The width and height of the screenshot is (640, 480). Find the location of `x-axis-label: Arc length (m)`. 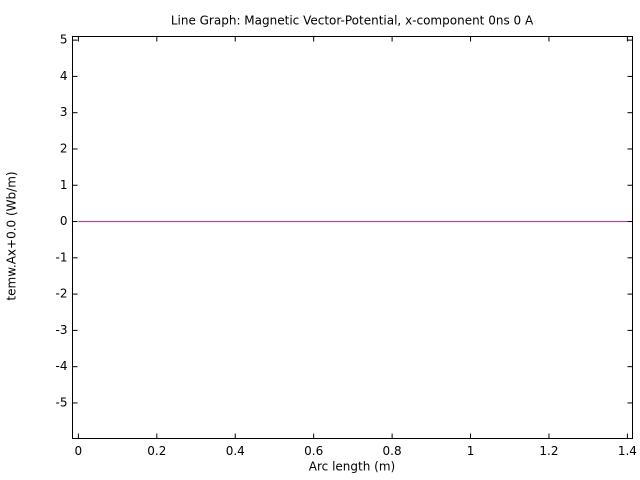

x-axis-label: Arc length (m) is located at coordinates (352, 467).